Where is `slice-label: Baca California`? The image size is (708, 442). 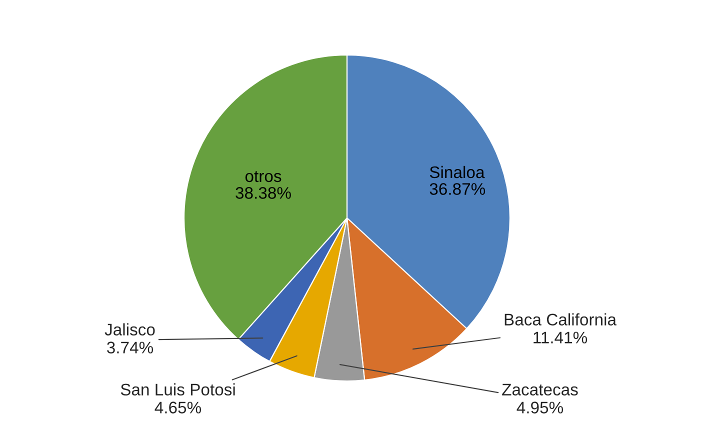 slice-label: Baca California is located at coordinates (560, 319).